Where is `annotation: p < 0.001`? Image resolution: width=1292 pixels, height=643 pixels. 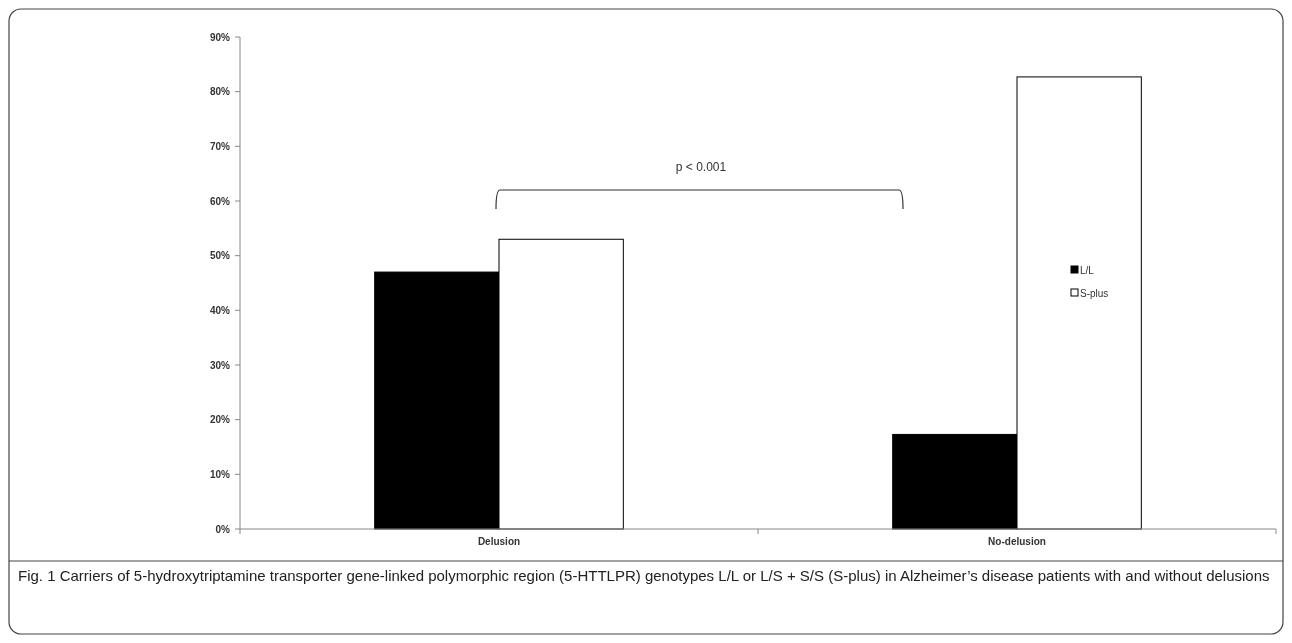 annotation: p < 0.001 is located at coordinates (701, 167).